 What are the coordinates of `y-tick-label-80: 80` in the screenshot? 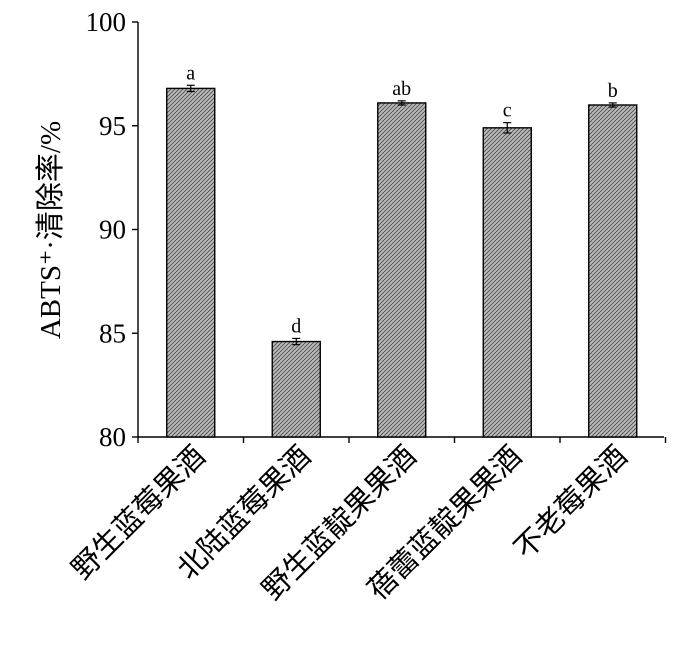 It's located at (112, 437).